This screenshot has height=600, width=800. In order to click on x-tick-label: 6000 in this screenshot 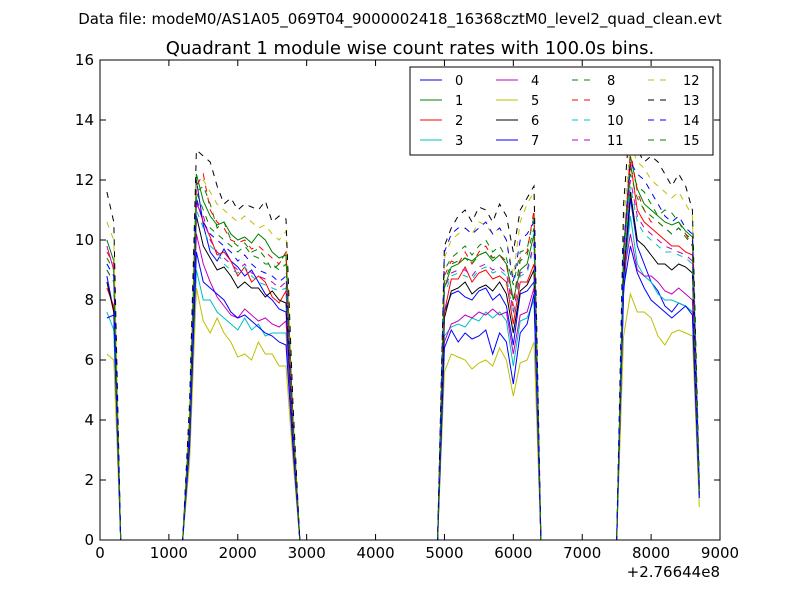, I will do `click(513, 553)`.